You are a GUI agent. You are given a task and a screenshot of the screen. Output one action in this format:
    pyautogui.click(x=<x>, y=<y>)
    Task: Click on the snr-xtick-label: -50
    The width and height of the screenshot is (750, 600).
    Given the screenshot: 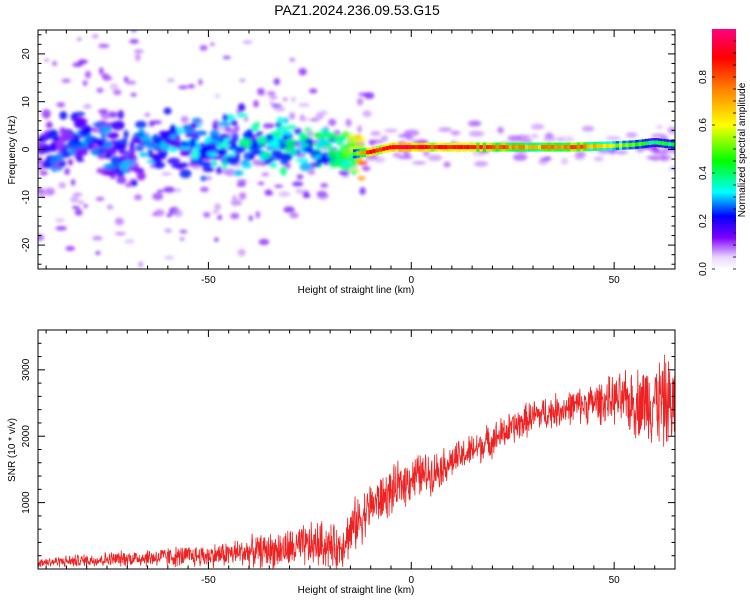 What is the action you would take?
    pyautogui.click(x=208, y=580)
    